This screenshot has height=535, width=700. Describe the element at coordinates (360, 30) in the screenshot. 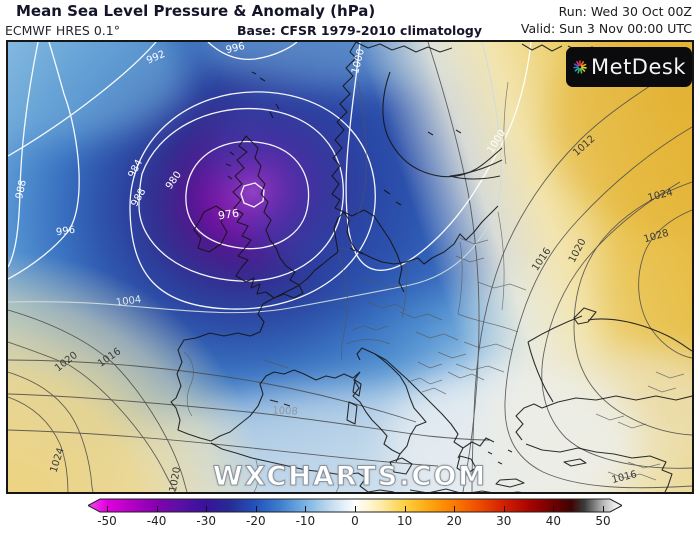

I see `climatology-base-label: Base: CFSR 1979-2010 climatology` at that location.